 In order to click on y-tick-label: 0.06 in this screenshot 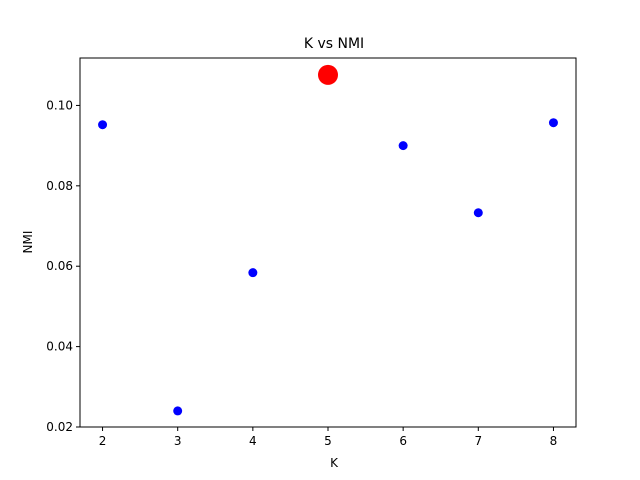, I will do `click(59, 266)`.